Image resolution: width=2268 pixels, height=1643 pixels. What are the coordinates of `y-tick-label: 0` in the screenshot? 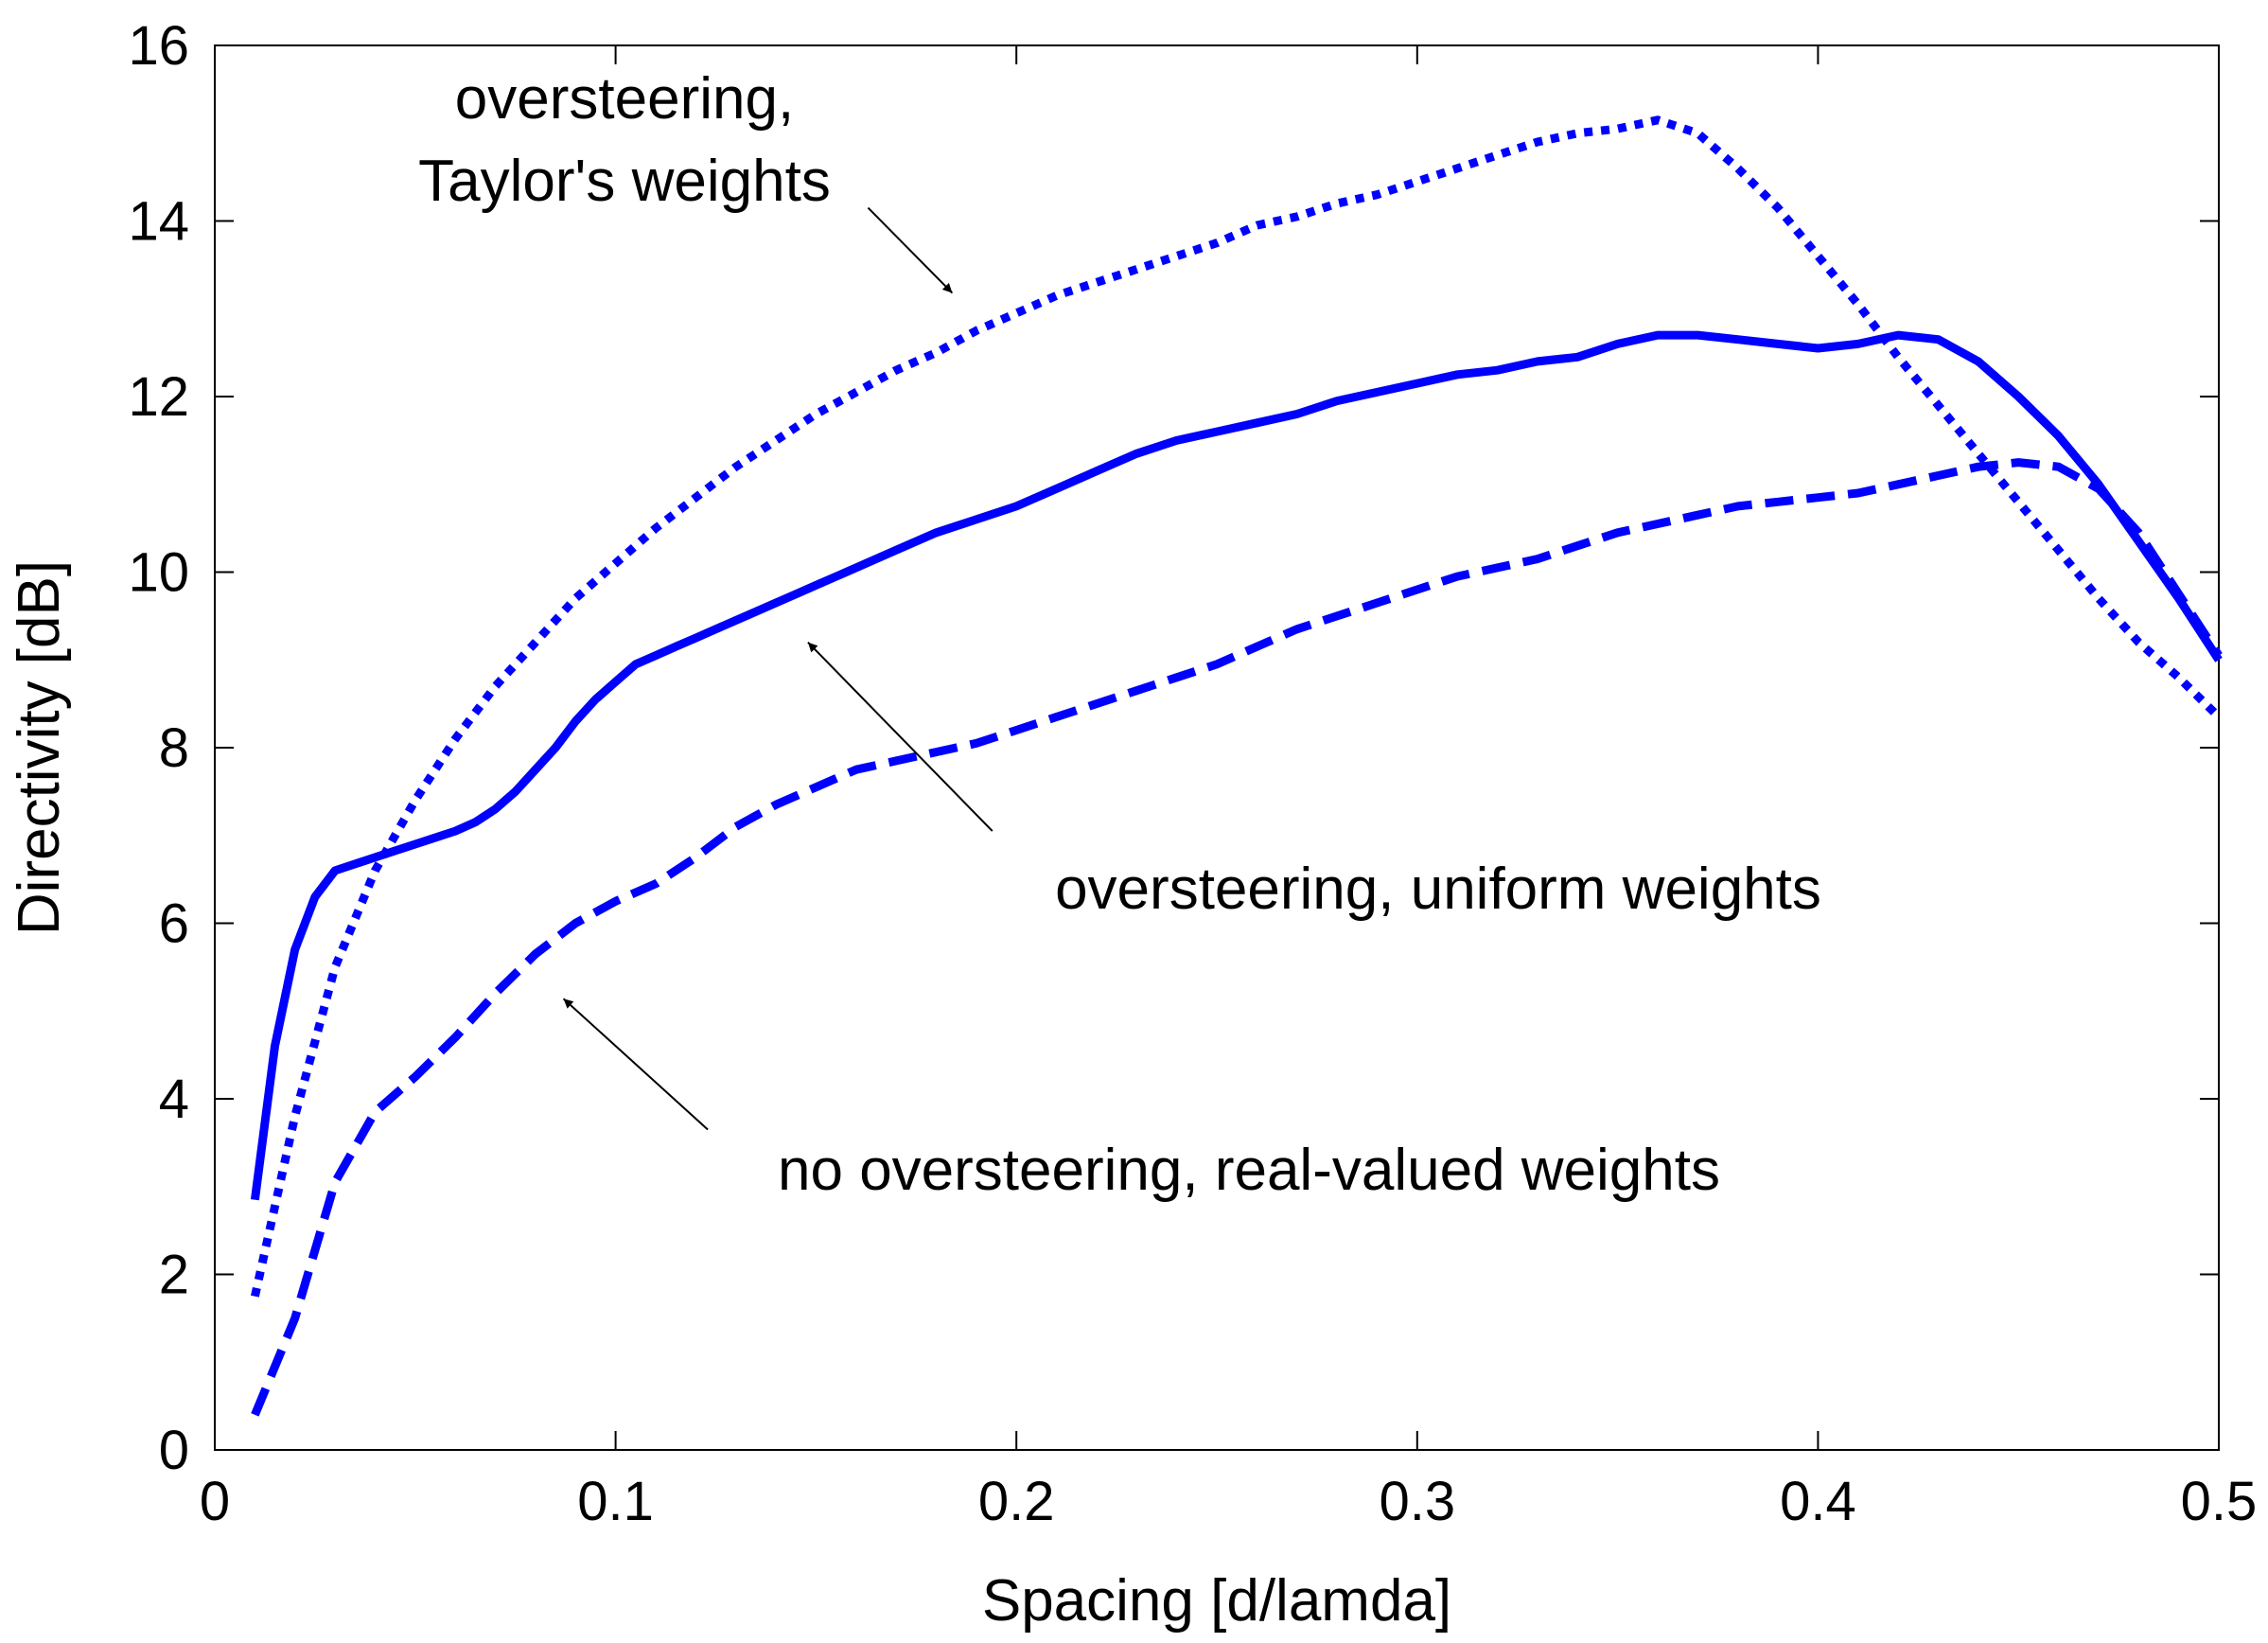 It's located at (174, 1450).